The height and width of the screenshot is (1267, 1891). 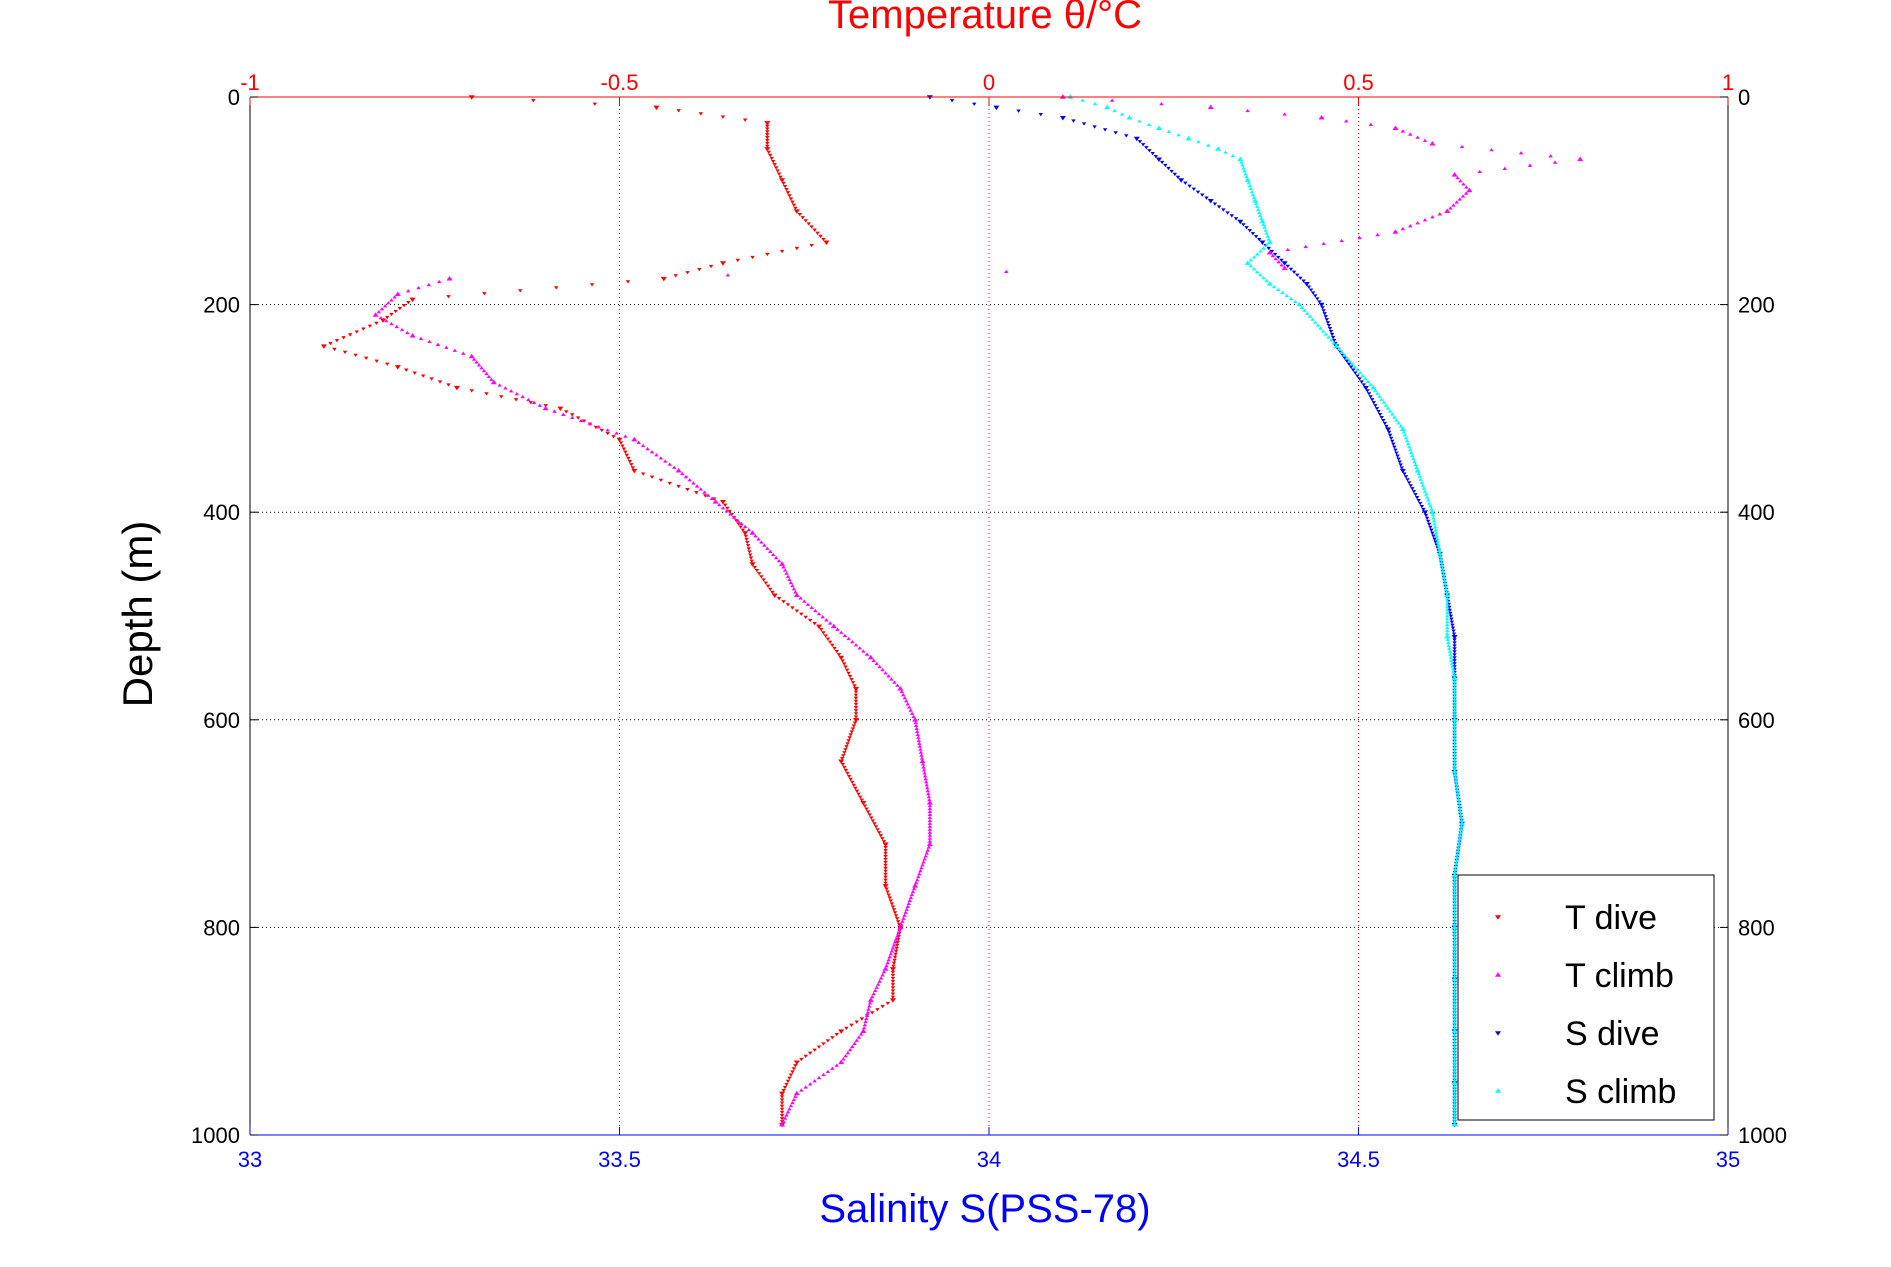 What do you see at coordinates (221, 512) in the screenshot?
I see `y-tick-label-left: 400` at bounding box center [221, 512].